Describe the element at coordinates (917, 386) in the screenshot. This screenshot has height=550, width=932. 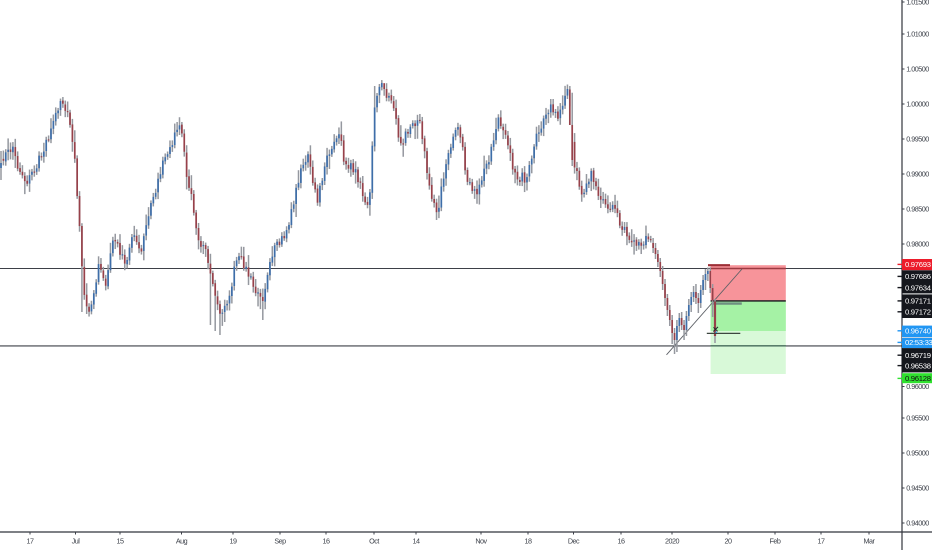
I see `svg-text: 0.96000` at that location.